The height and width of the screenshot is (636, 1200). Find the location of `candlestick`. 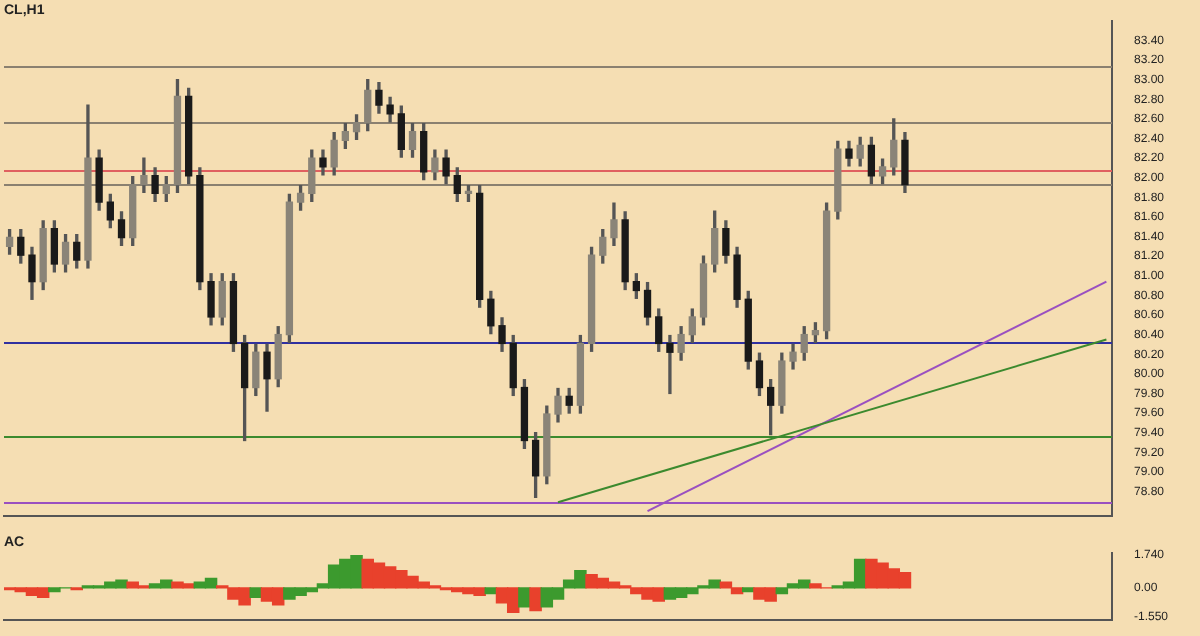

candlestick is located at coordinates (670, 364).